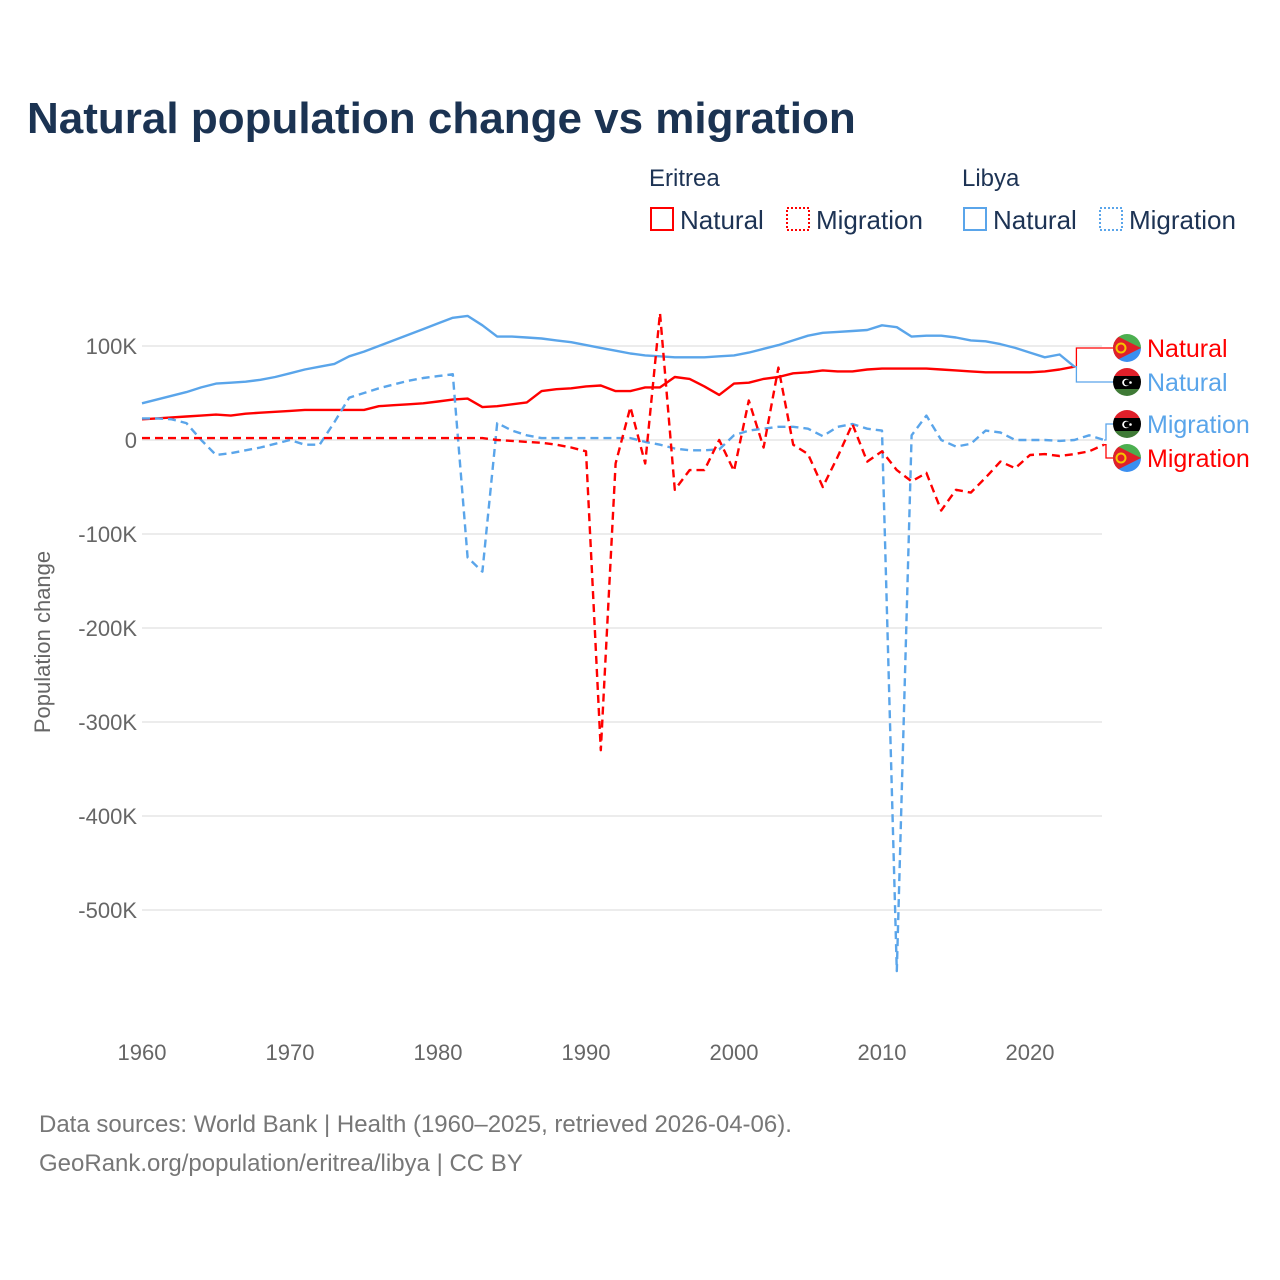 The width and height of the screenshot is (1280, 1280). I want to click on x-tick-label: 1990, so click(586, 1052).